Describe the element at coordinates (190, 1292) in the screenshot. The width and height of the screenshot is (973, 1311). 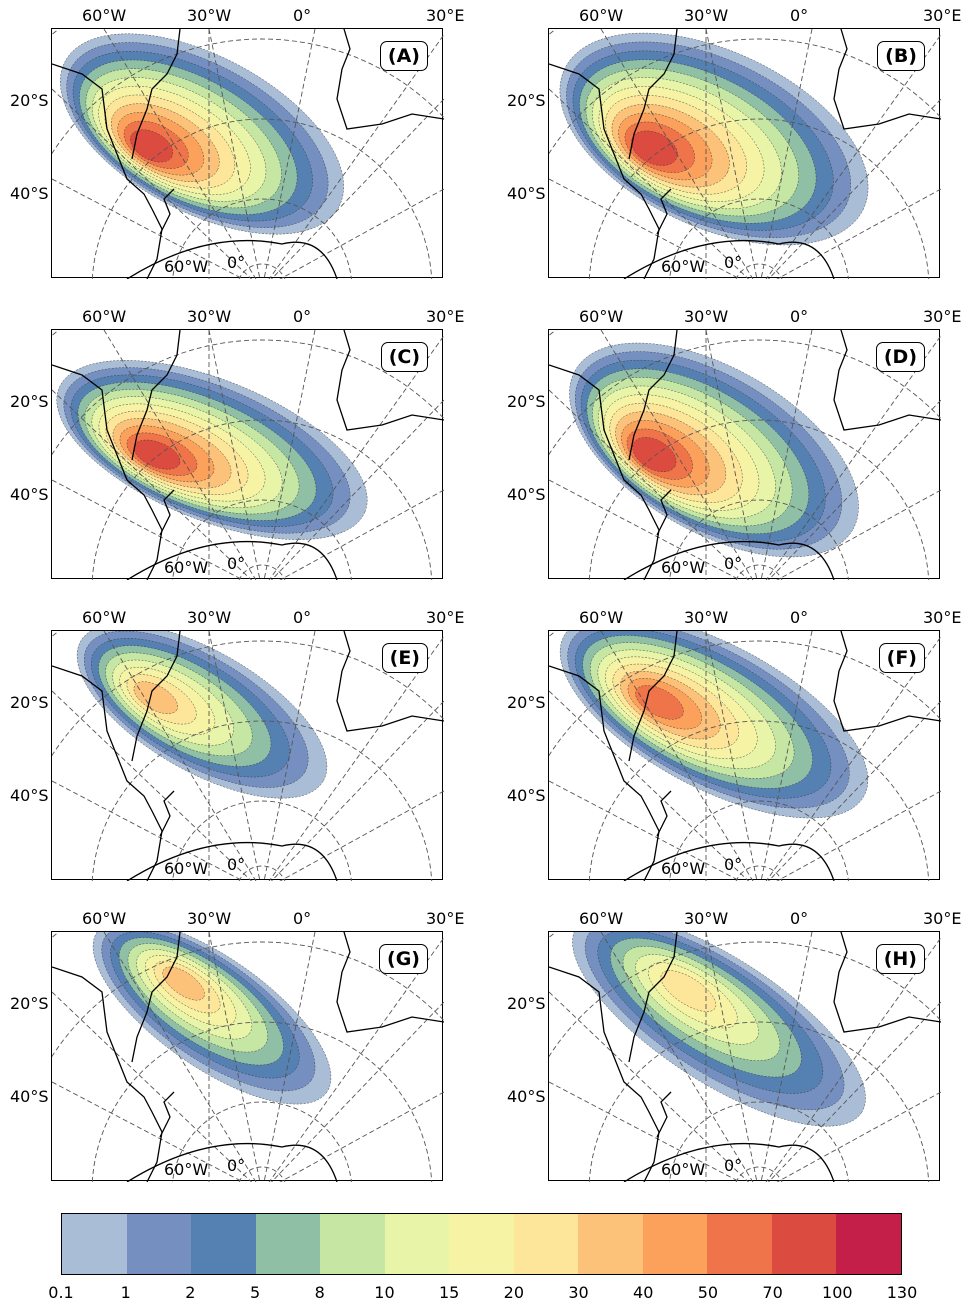
I see `colorbar-tick-label: 2` at that location.